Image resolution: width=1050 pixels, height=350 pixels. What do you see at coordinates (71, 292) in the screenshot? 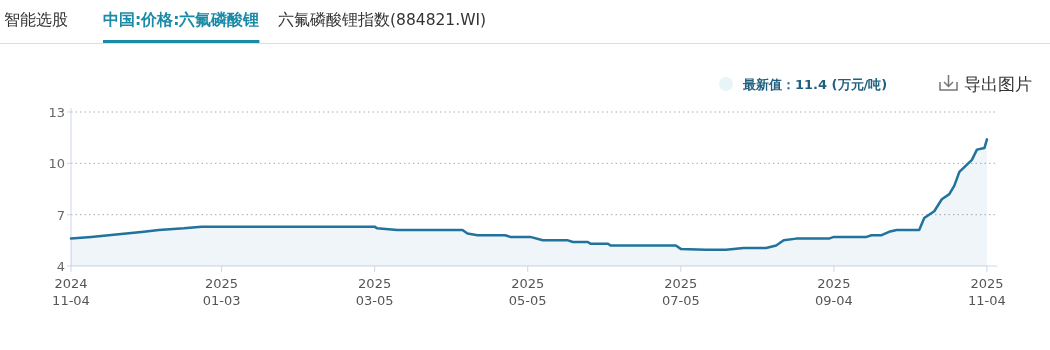
I see `x-tick-label: 2024 11-04` at bounding box center [71, 292].